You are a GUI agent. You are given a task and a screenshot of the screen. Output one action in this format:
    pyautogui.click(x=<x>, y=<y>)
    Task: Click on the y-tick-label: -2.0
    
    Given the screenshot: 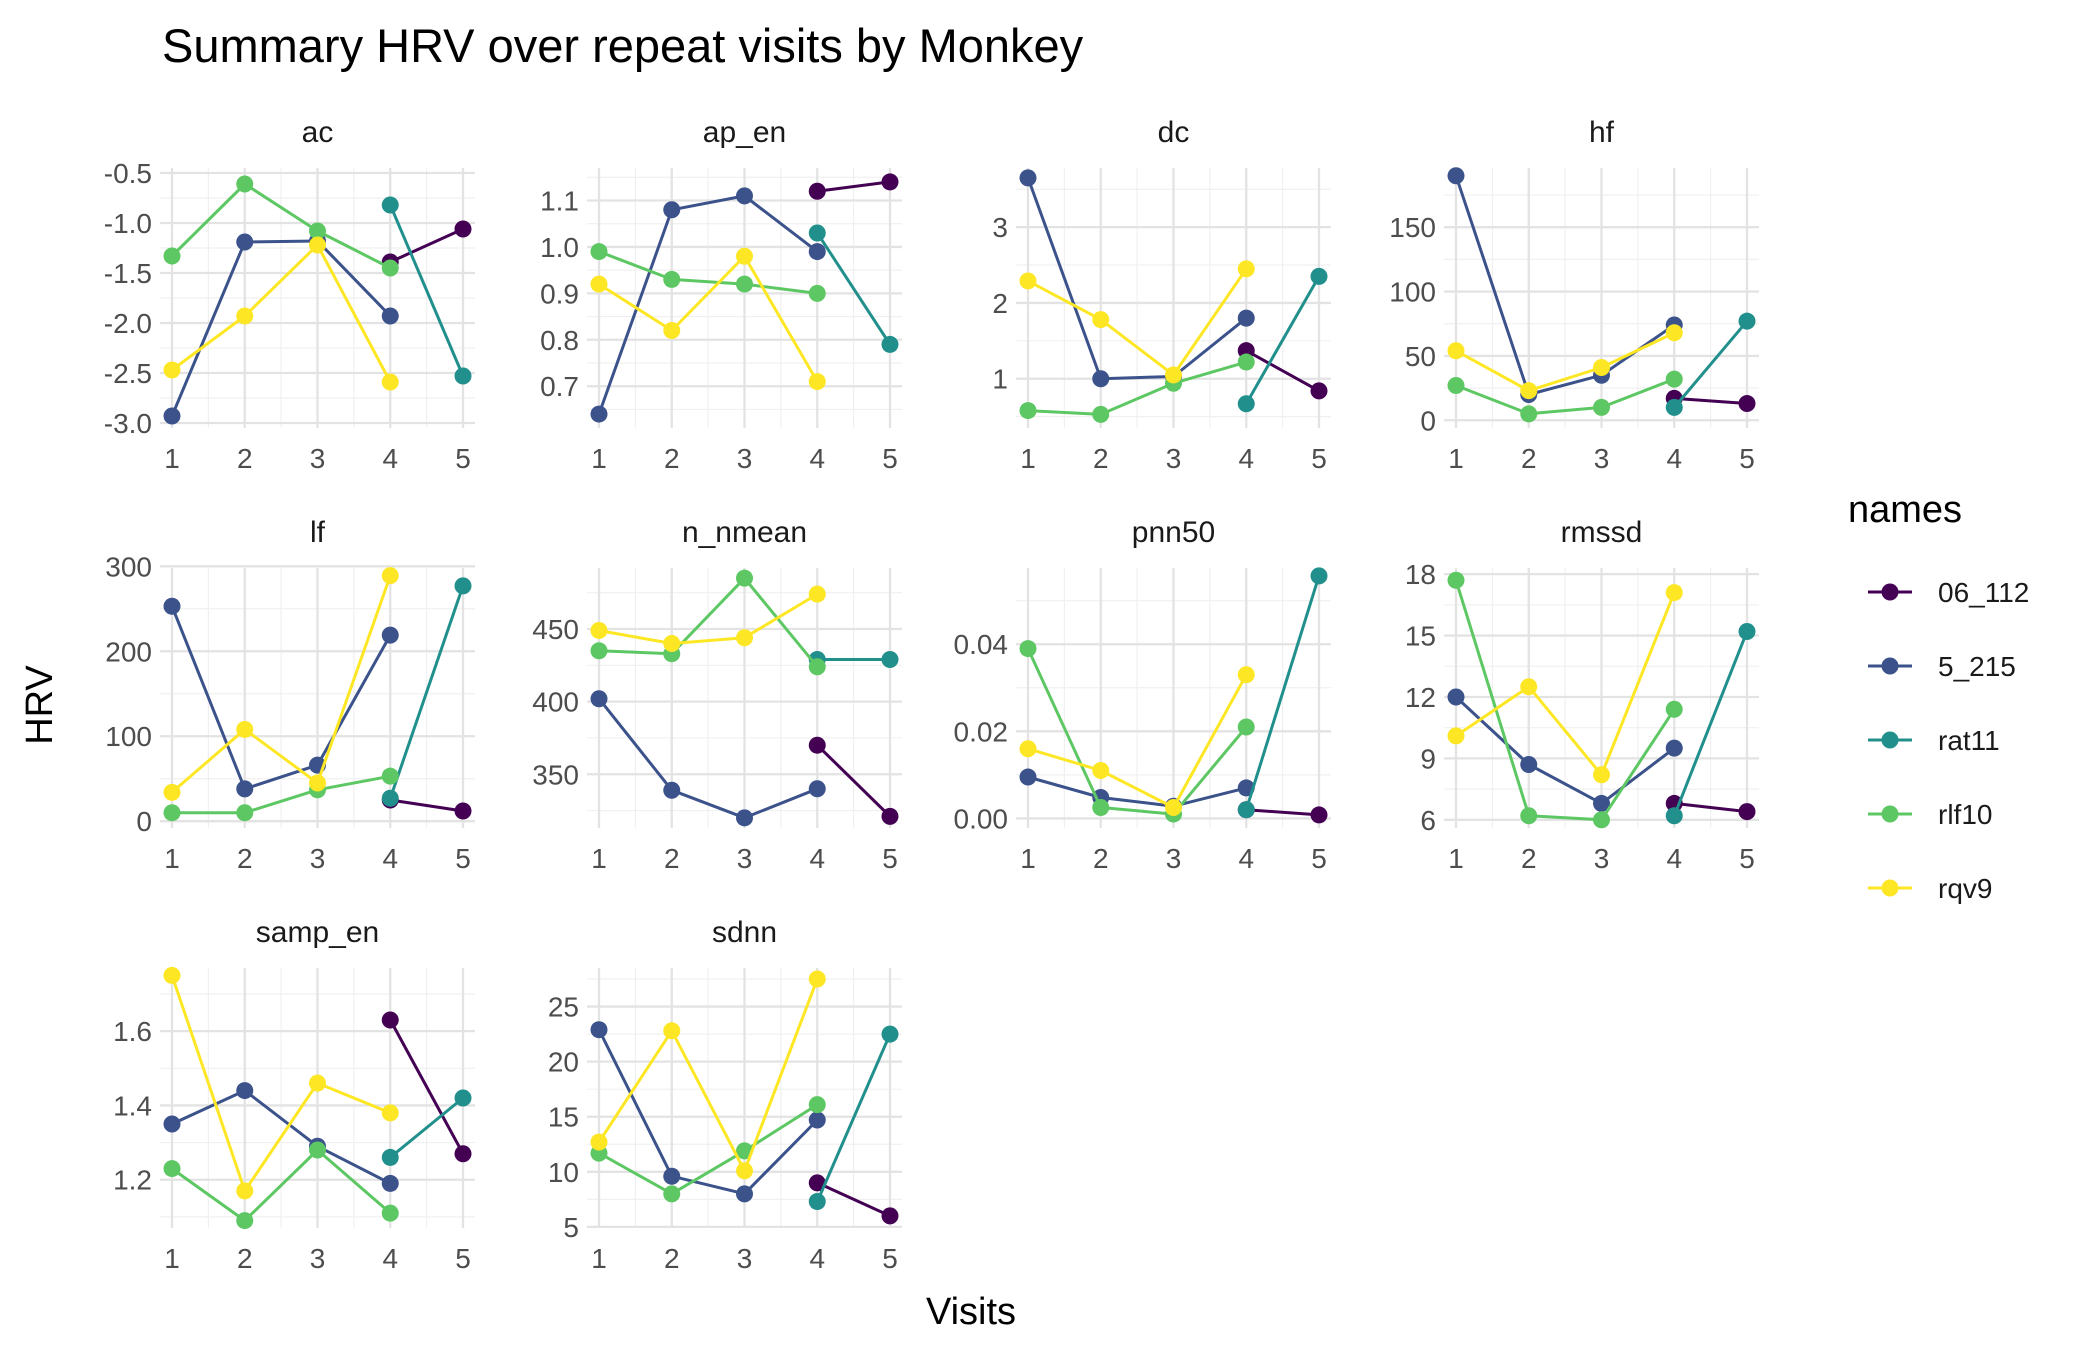 What is the action you would take?
    pyautogui.click(x=128, y=323)
    